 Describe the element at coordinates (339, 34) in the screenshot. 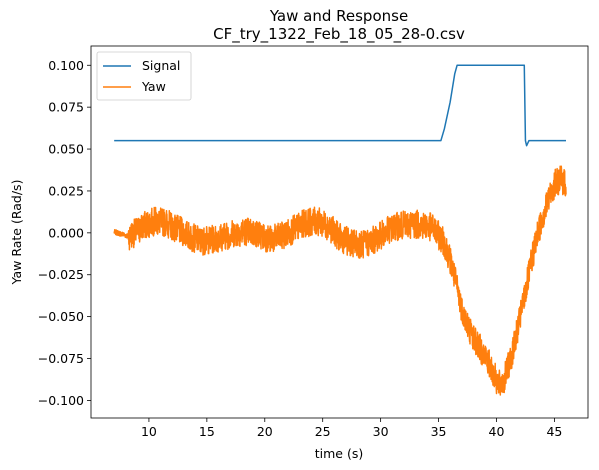

I see `chart-subtitle: CF_try_1322_Feb_18_05_28-0.csv` at that location.